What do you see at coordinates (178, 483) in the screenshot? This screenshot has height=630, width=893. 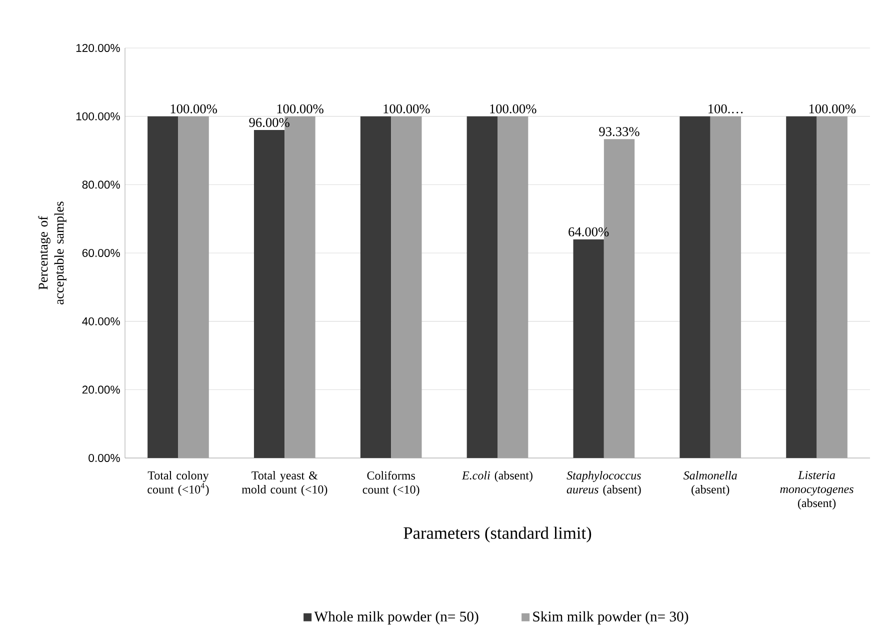 I see `x-tick-label: Total colony count (<10$^{4}$)` at bounding box center [178, 483].